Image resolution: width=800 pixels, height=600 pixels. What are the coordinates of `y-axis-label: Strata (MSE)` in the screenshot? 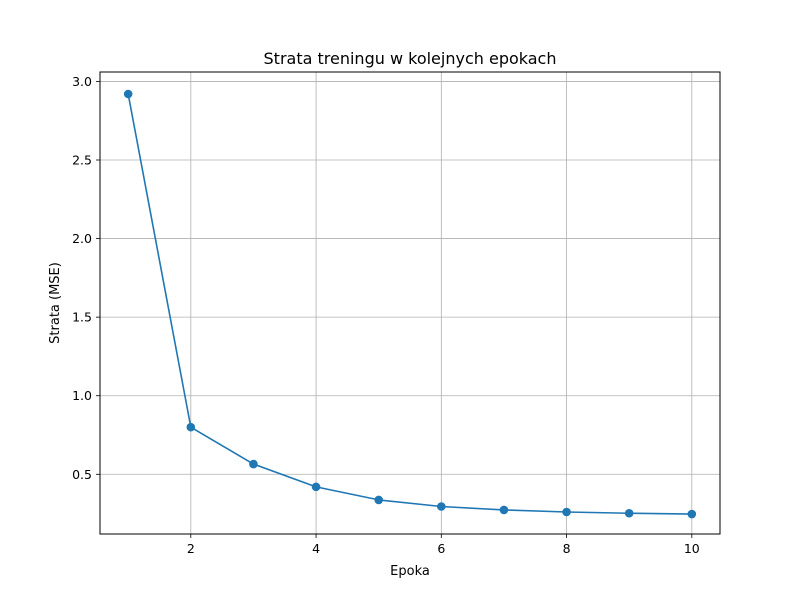 It's located at (55, 303).